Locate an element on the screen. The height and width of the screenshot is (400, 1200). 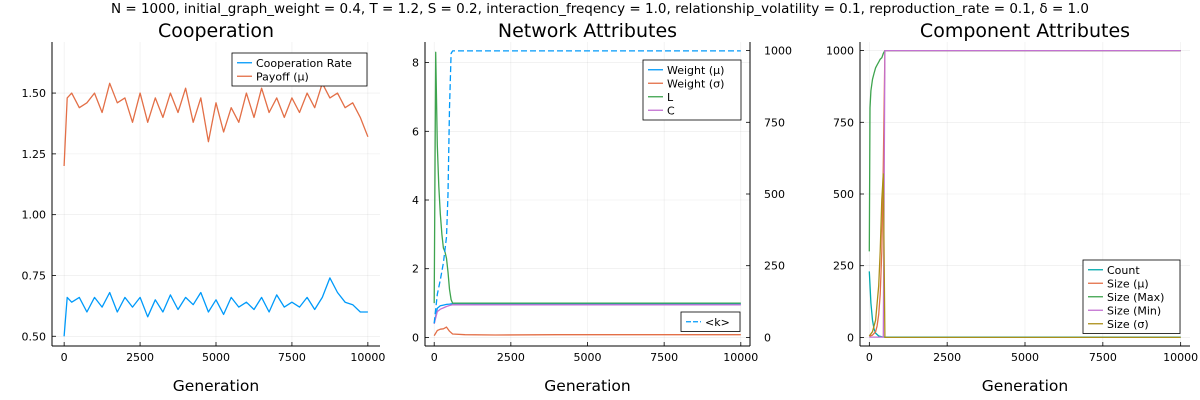
y2-tick-label: 1000 is located at coordinates (778, 51).